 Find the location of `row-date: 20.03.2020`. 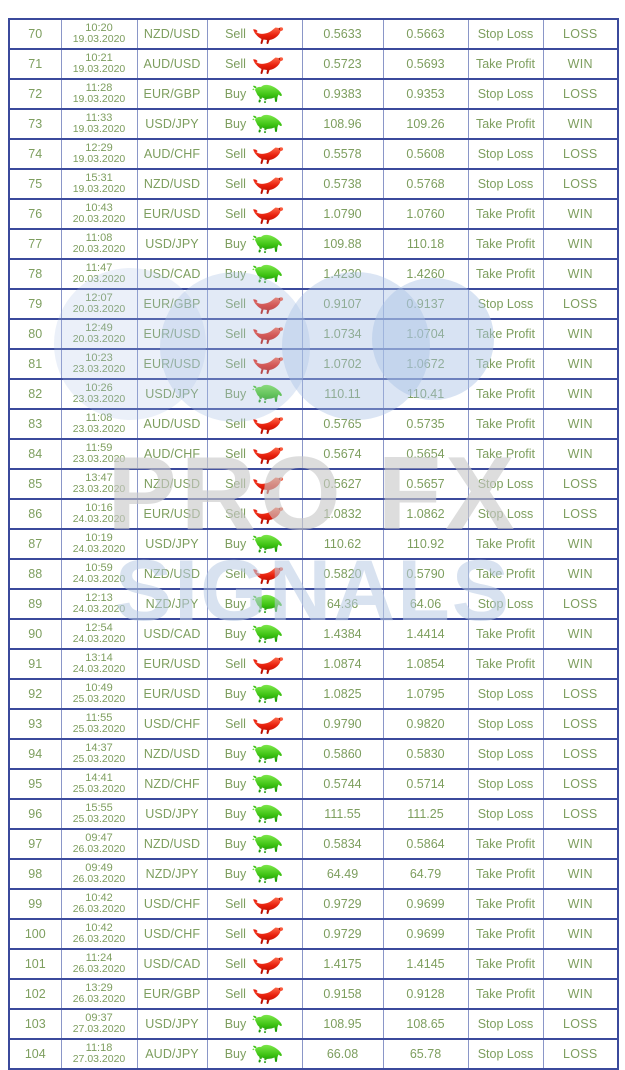

row-date: 20.03.2020 is located at coordinates (99, 249).